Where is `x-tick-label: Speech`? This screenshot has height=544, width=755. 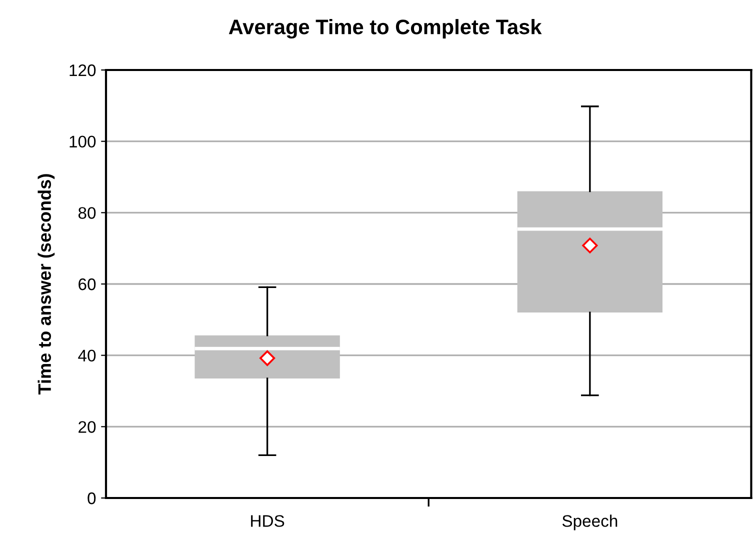 x-tick-label: Speech is located at coordinates (590, 522).